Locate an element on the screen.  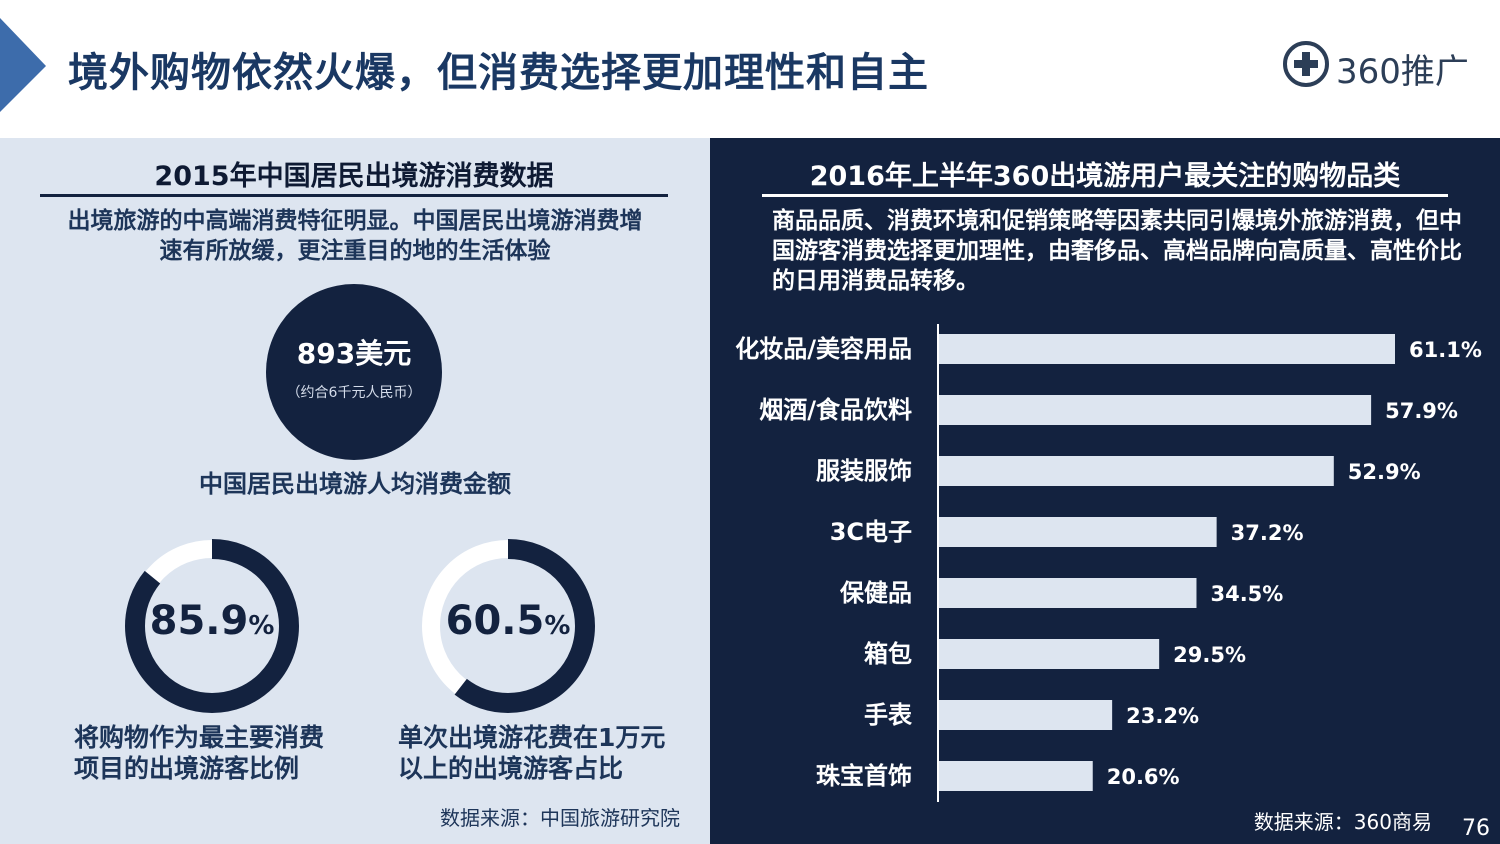
shopping-share-donut: 85.9% is located at coordinates (212, 626).